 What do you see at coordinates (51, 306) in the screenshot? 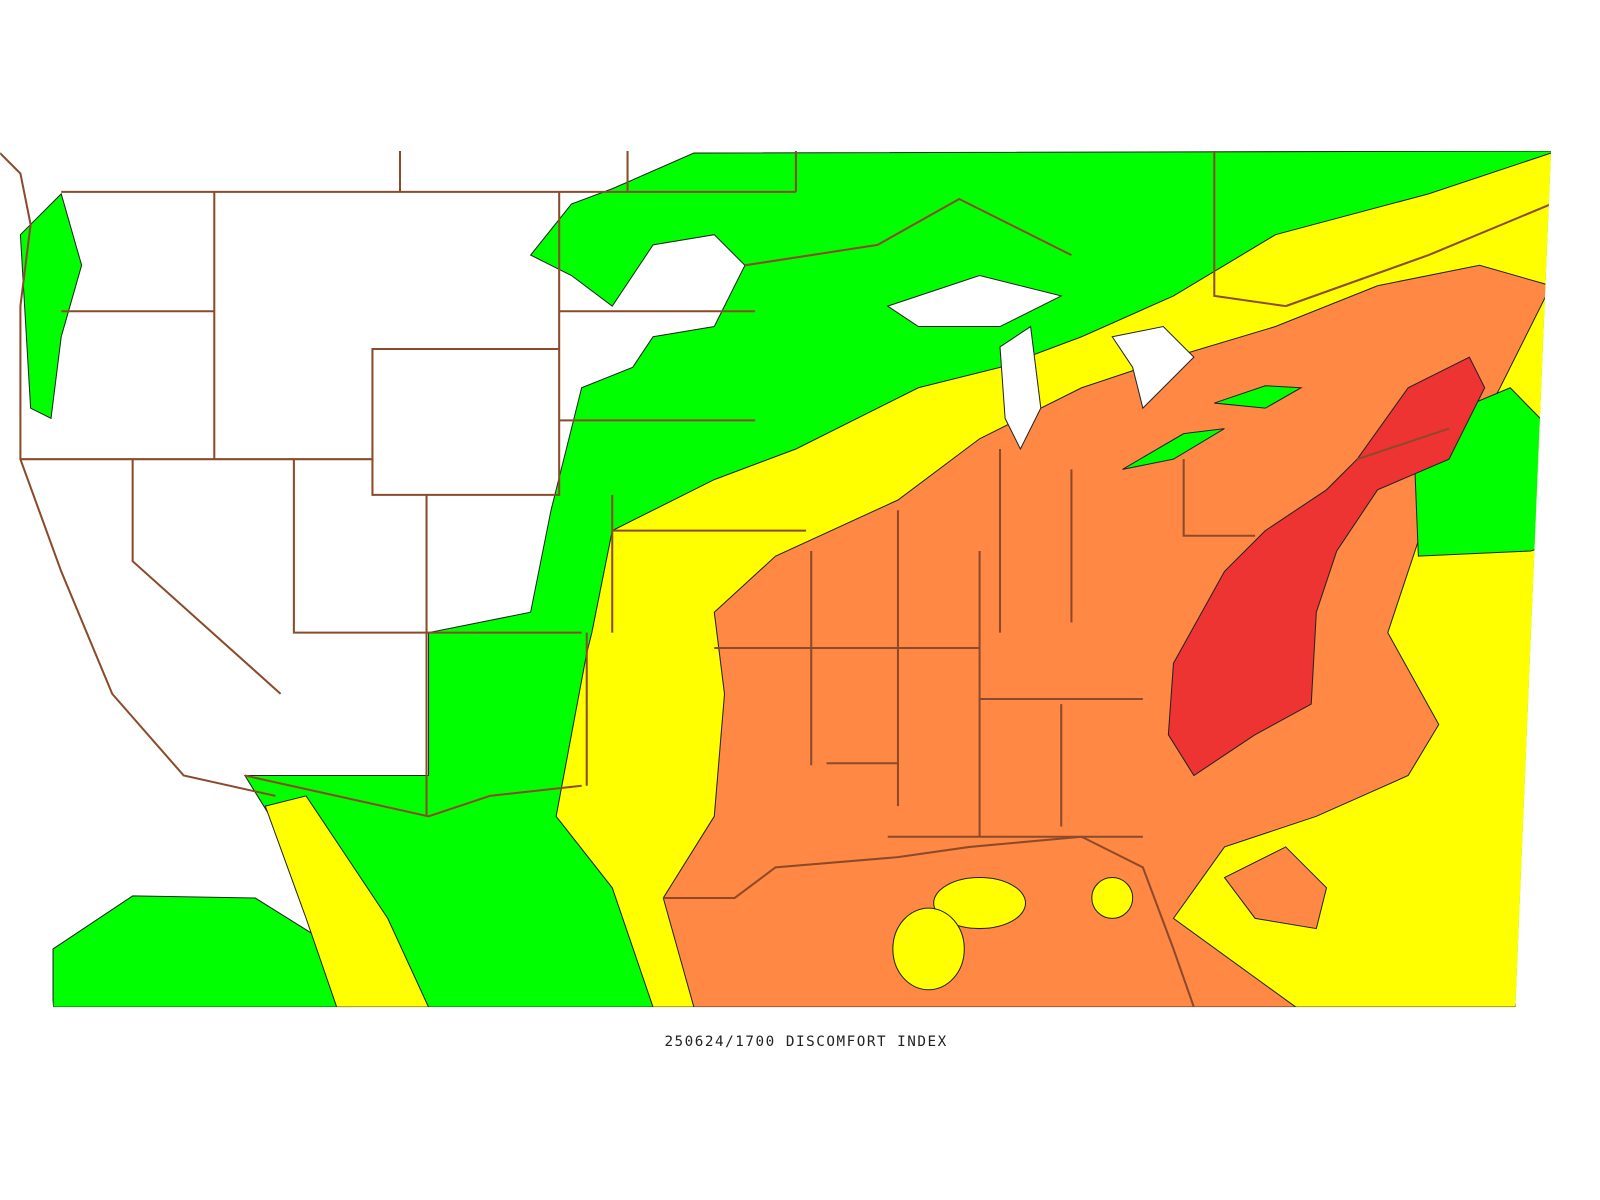
I see `green-zone` at bounding box center [51, 306].